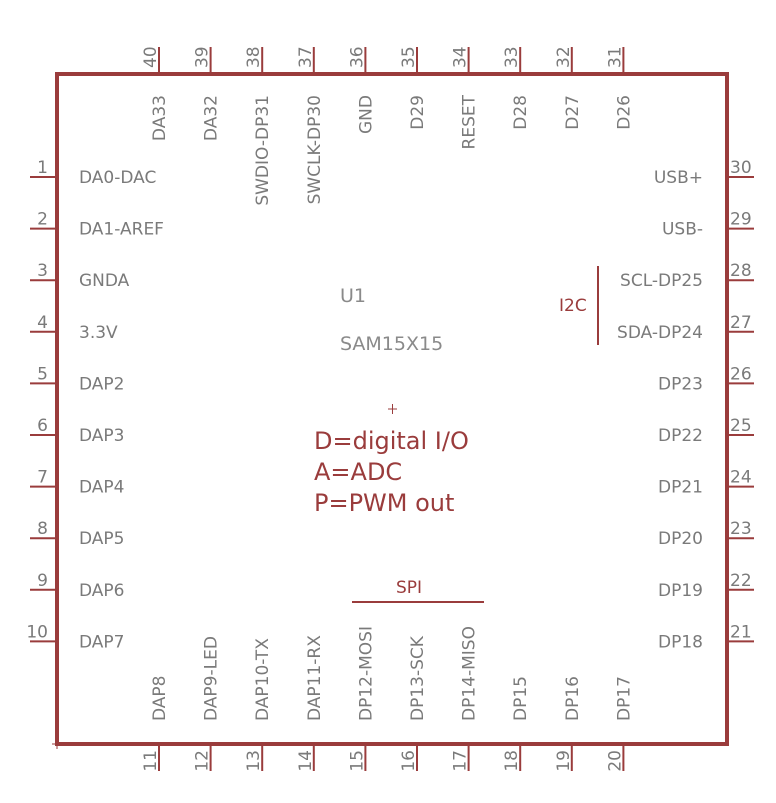 Image resolution: width=776 pixels, height=803 pixels. What do you see at coordinates (42, 374) in the screenshot?
I see `pin-5-number: 5` at bounding box center [42, 374].